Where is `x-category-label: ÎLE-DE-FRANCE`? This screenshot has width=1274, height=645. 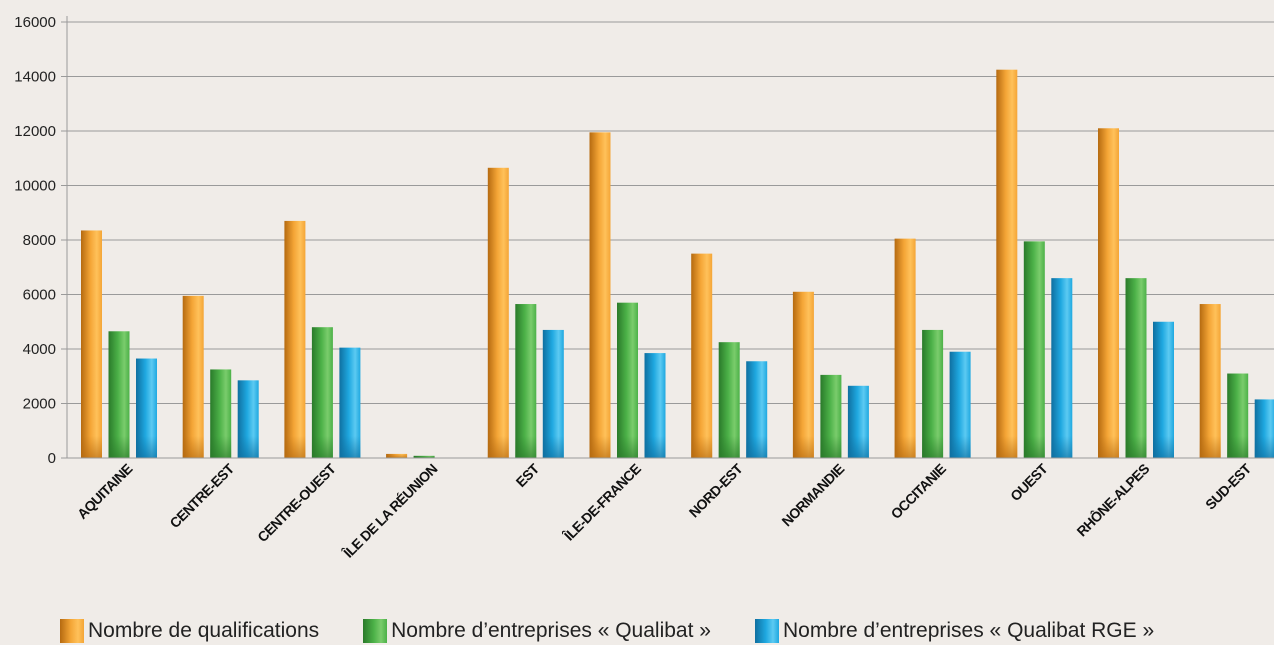 x-category-label: ÎLE-DE-FRANCE is located at coordinates (601, 502).